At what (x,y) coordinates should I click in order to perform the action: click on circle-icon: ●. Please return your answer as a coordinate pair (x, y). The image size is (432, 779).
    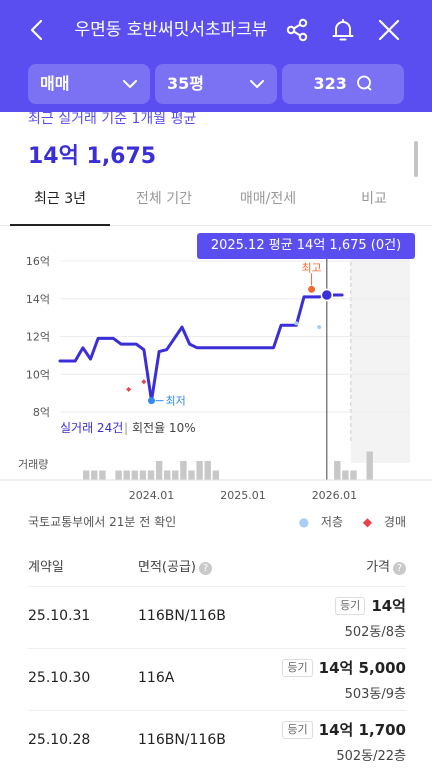
    Looking at the image, I should click on (304, 522).